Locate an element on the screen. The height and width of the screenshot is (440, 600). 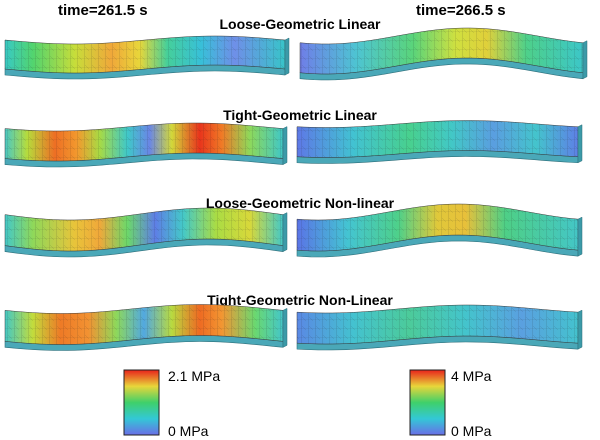
colorbar-left-min-label: 0 MPa is located at coordinates (188, 431).